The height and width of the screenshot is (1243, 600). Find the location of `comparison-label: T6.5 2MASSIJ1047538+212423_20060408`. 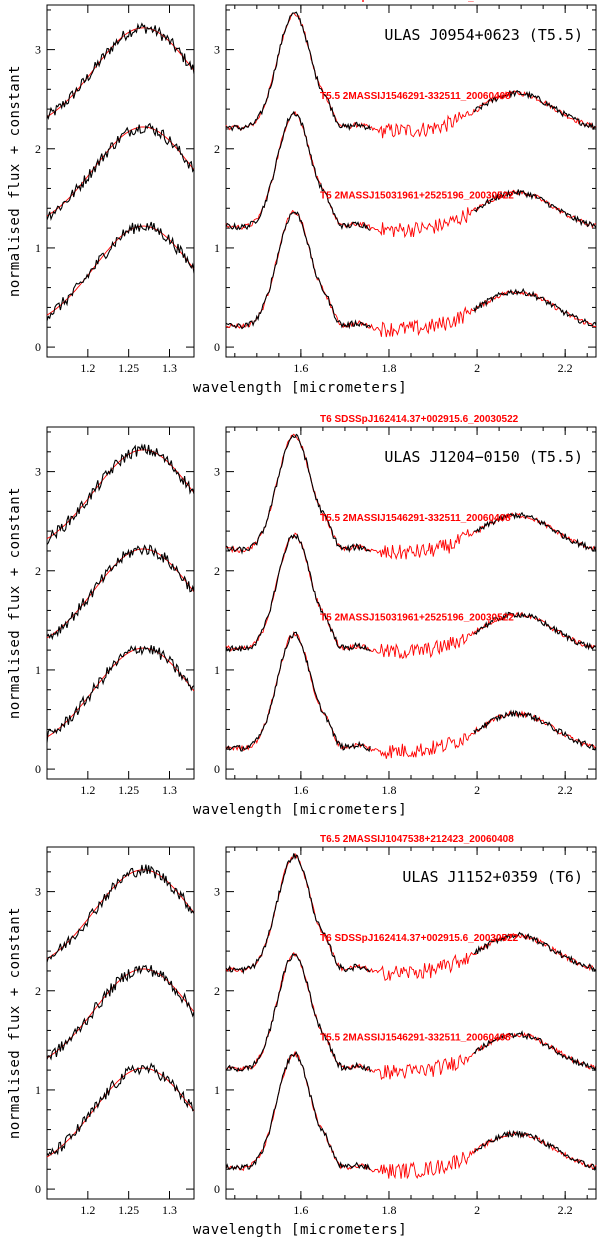

comparison-label: T6.5 2MASSIJ1047538+212423_20060408 is located at coordinates (417, 839).